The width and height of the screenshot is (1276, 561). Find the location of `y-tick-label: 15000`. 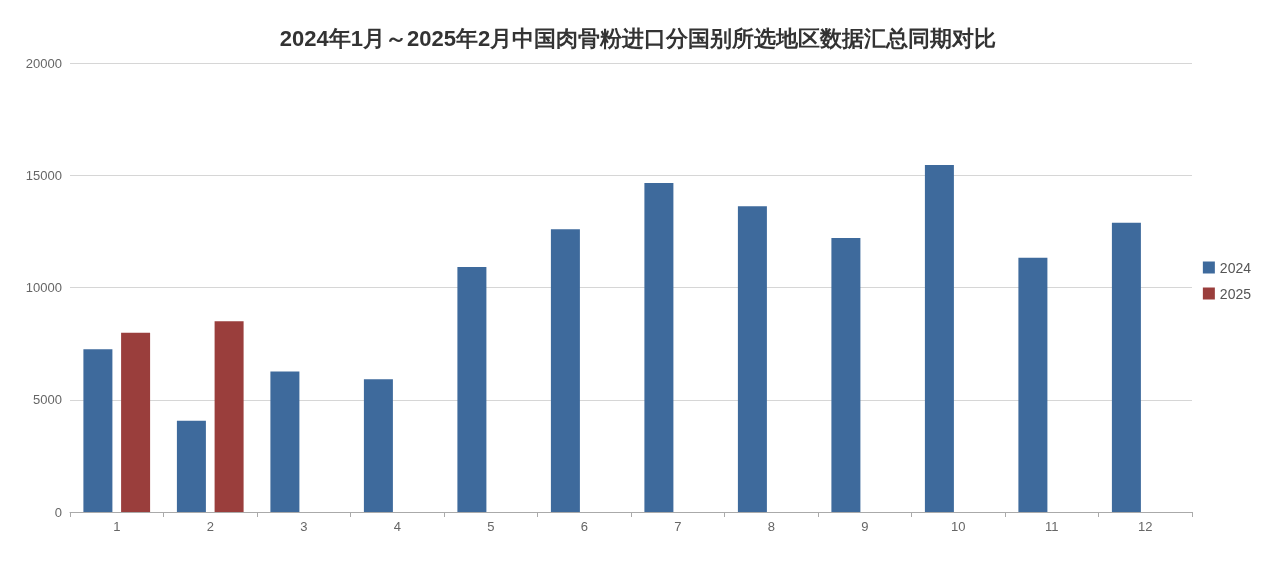

y-tick-label: 15000 is located at coordinates (43, 175).